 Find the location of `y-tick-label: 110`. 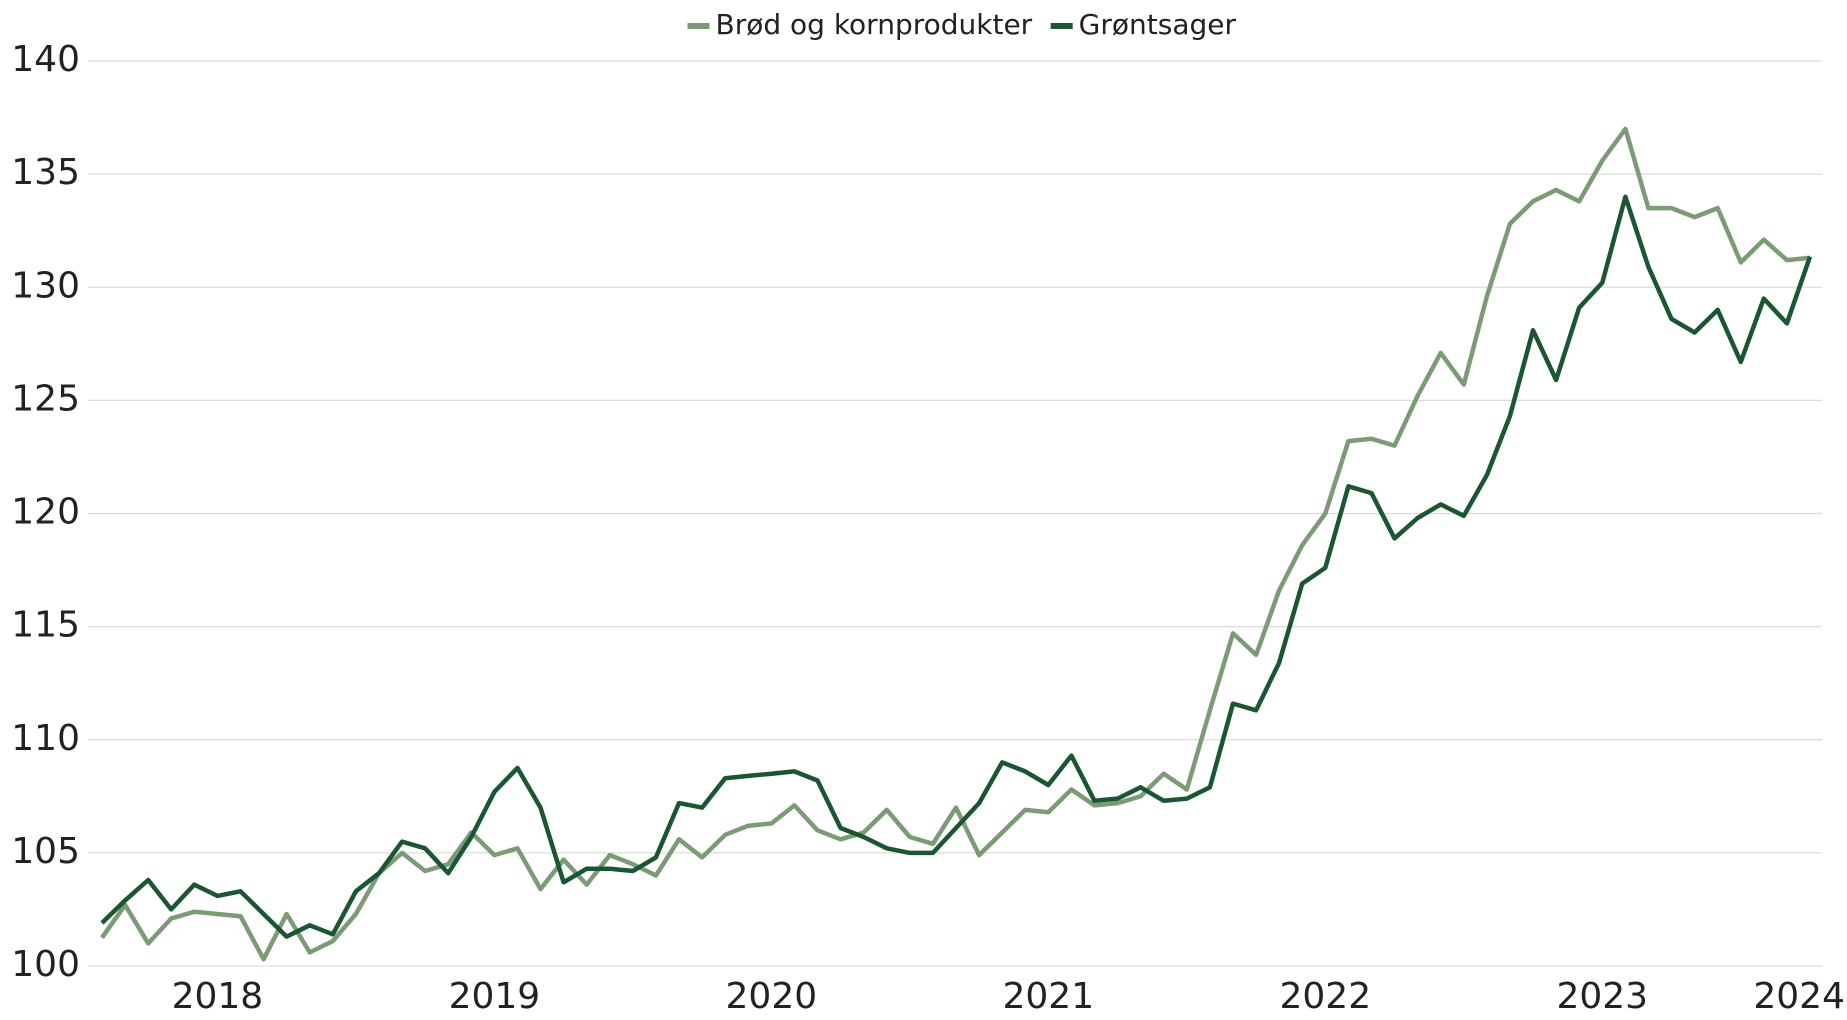

y-tick-label: 110 is located at coordinates (45, 738).